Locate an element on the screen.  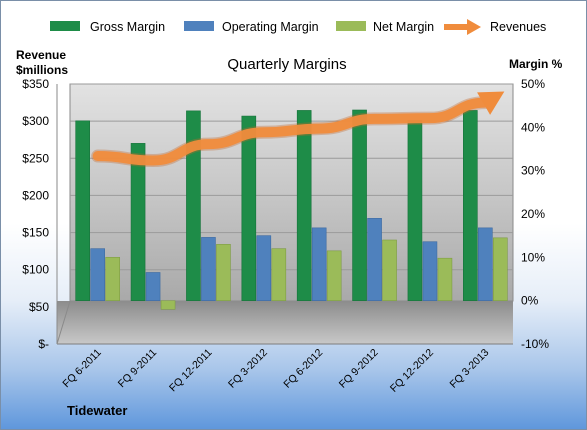
revenue-line is located at coordinates (291, 131).